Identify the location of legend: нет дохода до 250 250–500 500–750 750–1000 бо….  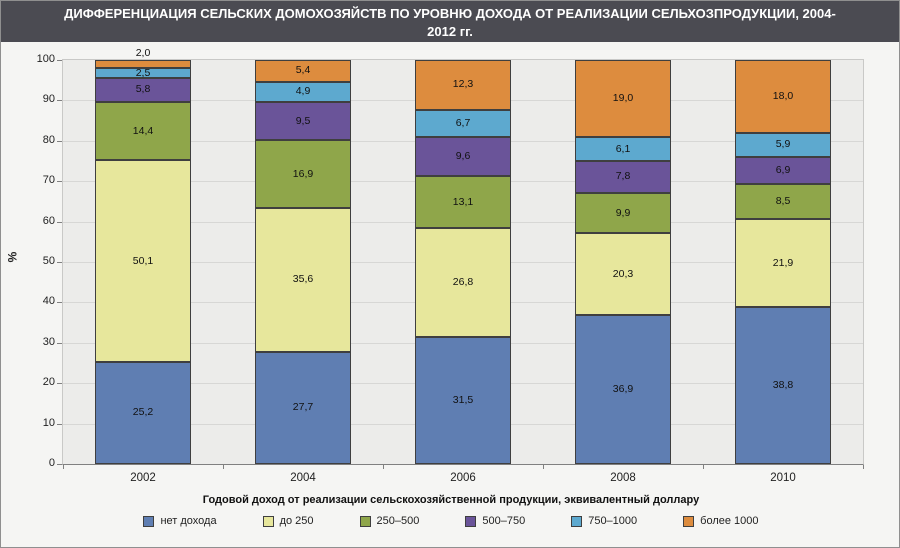
(450, 521).